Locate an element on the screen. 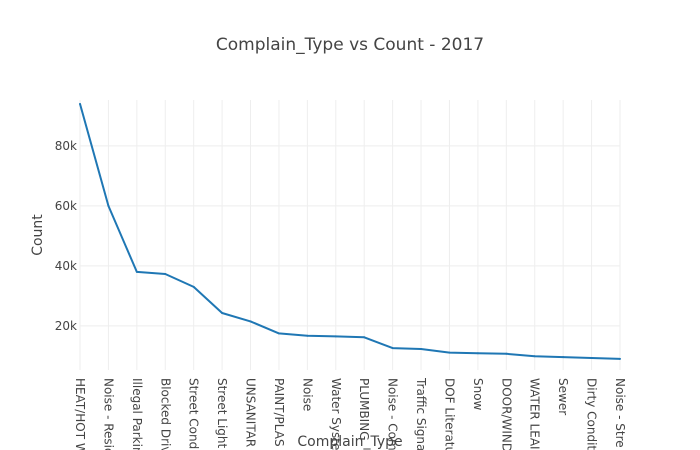 The image size is (700, 450). x-tick-label: Water Syste is located at coordinates (336, 414).